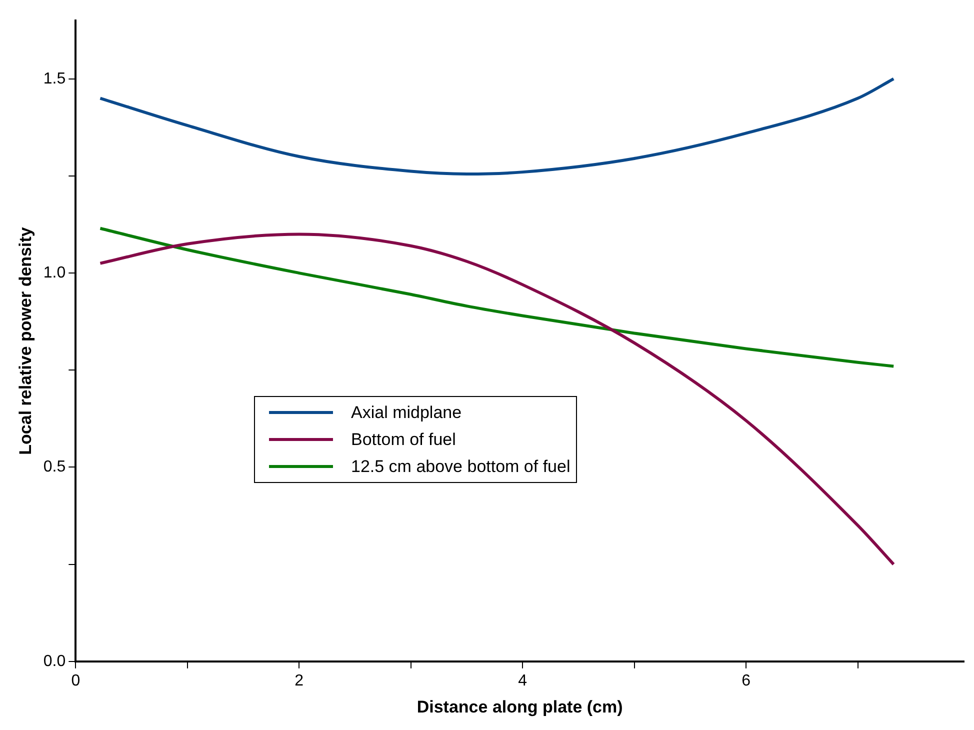 The height and width of the screenshot is (730, 974). Describe the element at coordinates (54, 467) in the screenshot. I see `y-tick-label: 0.5` at that location.